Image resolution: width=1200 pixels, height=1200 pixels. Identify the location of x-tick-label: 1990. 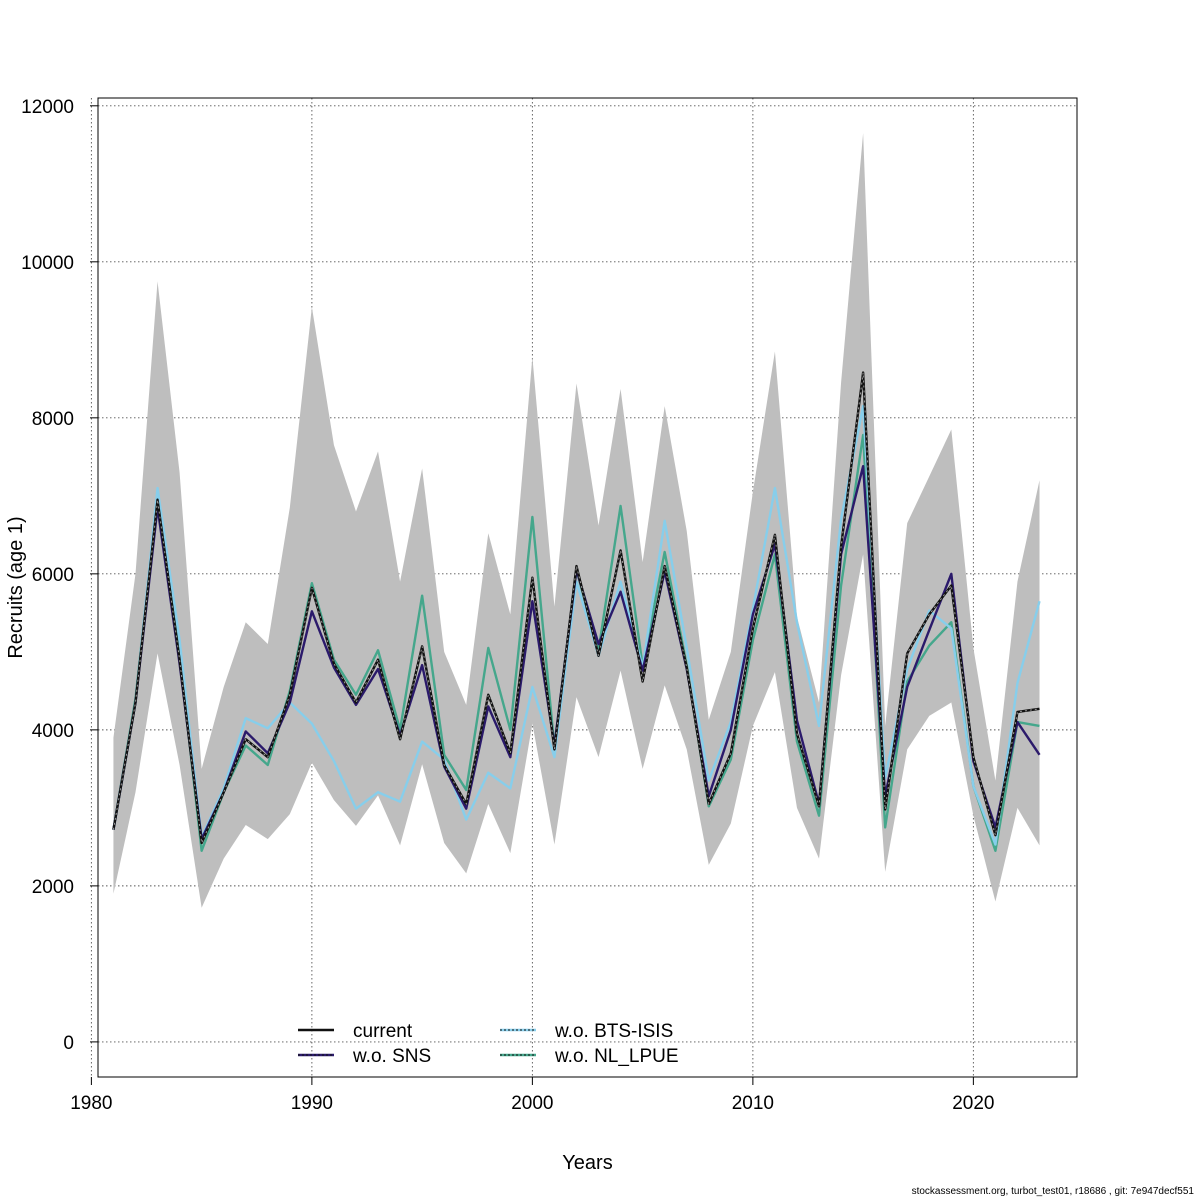
(312, 1103).